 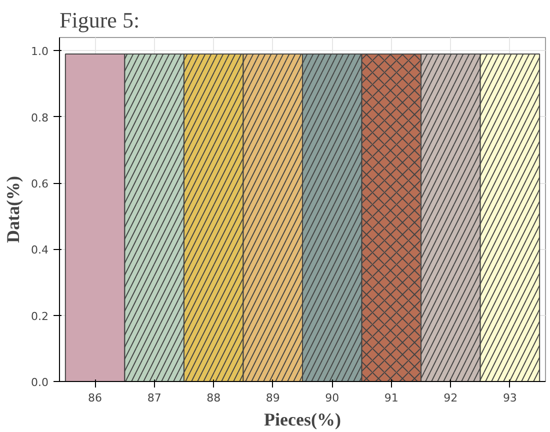 What do you see at coordinates (95, 398) in the screenshot?
I see `x-tick-label: 86` at bounding box center [95, 398].